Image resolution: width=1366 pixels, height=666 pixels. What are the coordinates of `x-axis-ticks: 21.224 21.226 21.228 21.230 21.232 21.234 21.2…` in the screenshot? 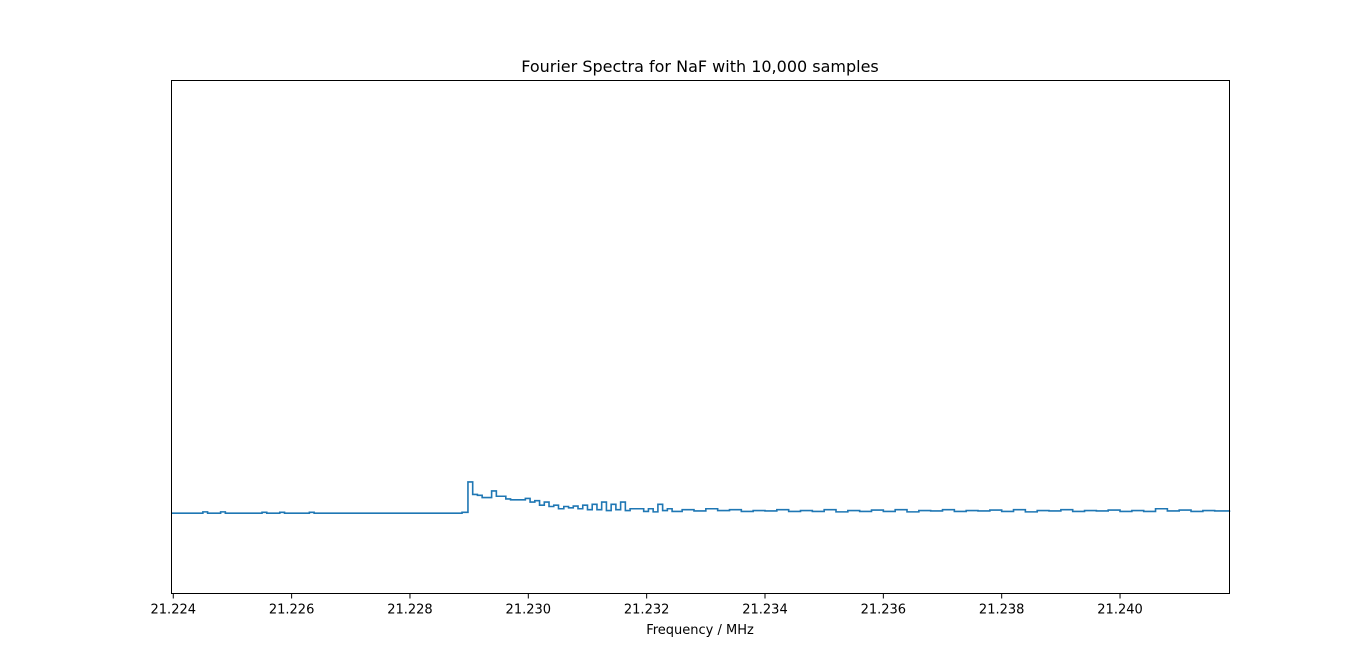 It's located at (647, 605).